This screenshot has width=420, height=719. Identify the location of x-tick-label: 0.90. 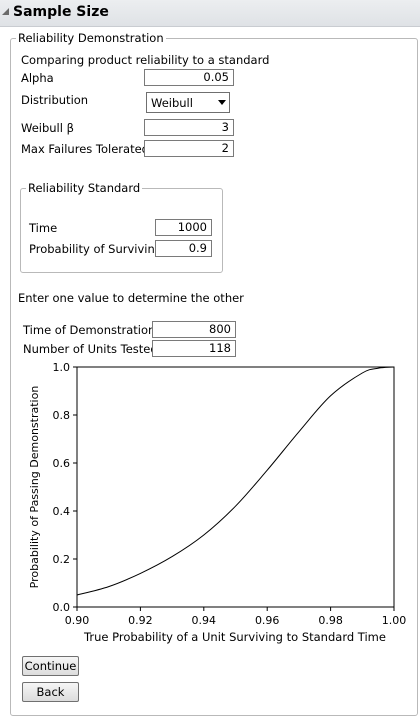
(77, 620).